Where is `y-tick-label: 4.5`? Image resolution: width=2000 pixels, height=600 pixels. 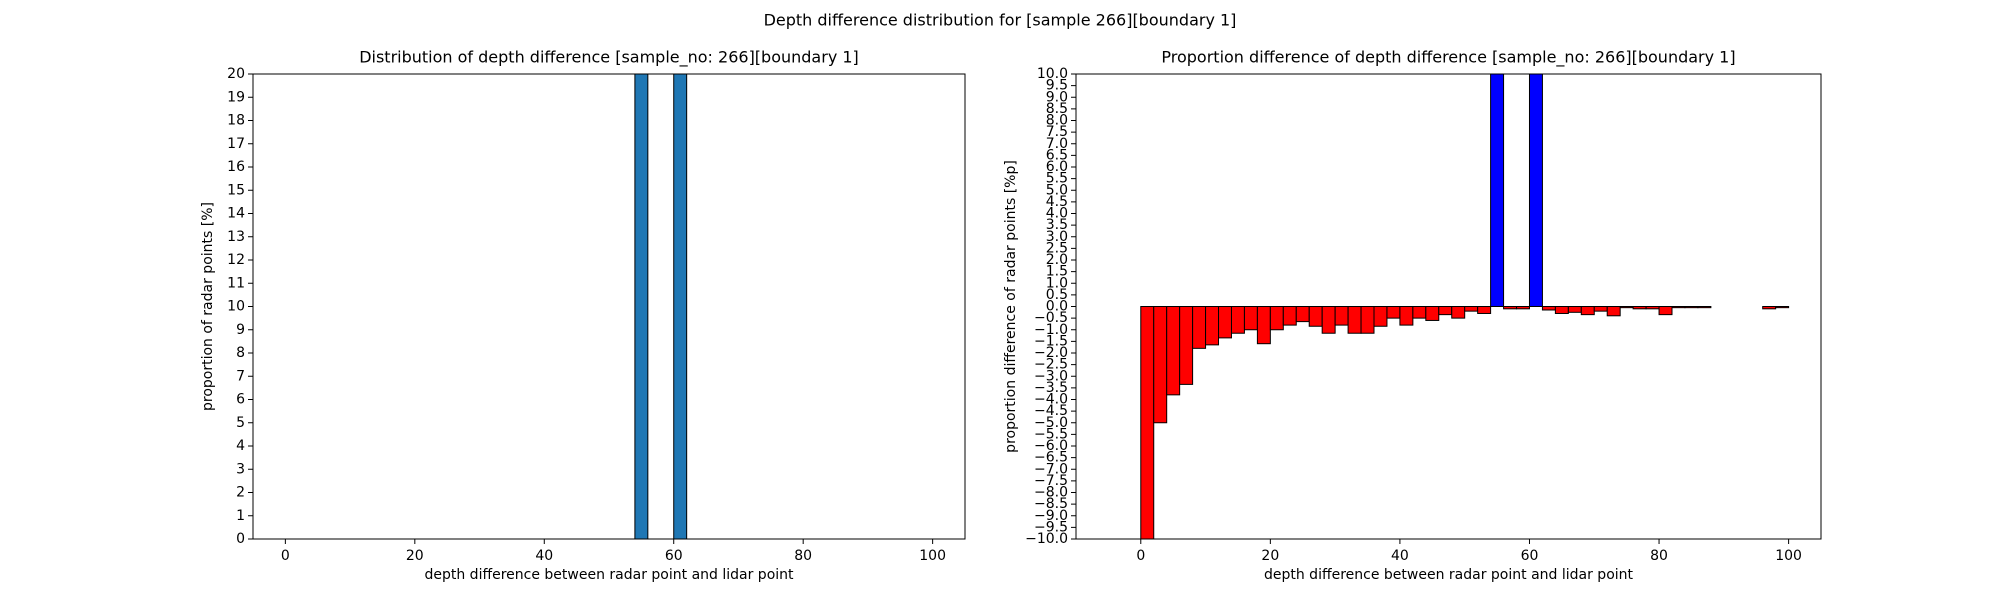 y-tick-label: 4.5 is located at coordinates (1057, 202).